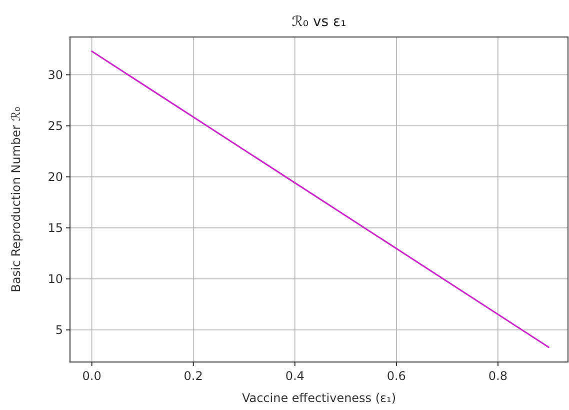 The width and height of the screenshot is (569, 410). Describe the element at coordinates (498, 376) in the screenshot. I see `x-tick-label: 0.8` at that location.